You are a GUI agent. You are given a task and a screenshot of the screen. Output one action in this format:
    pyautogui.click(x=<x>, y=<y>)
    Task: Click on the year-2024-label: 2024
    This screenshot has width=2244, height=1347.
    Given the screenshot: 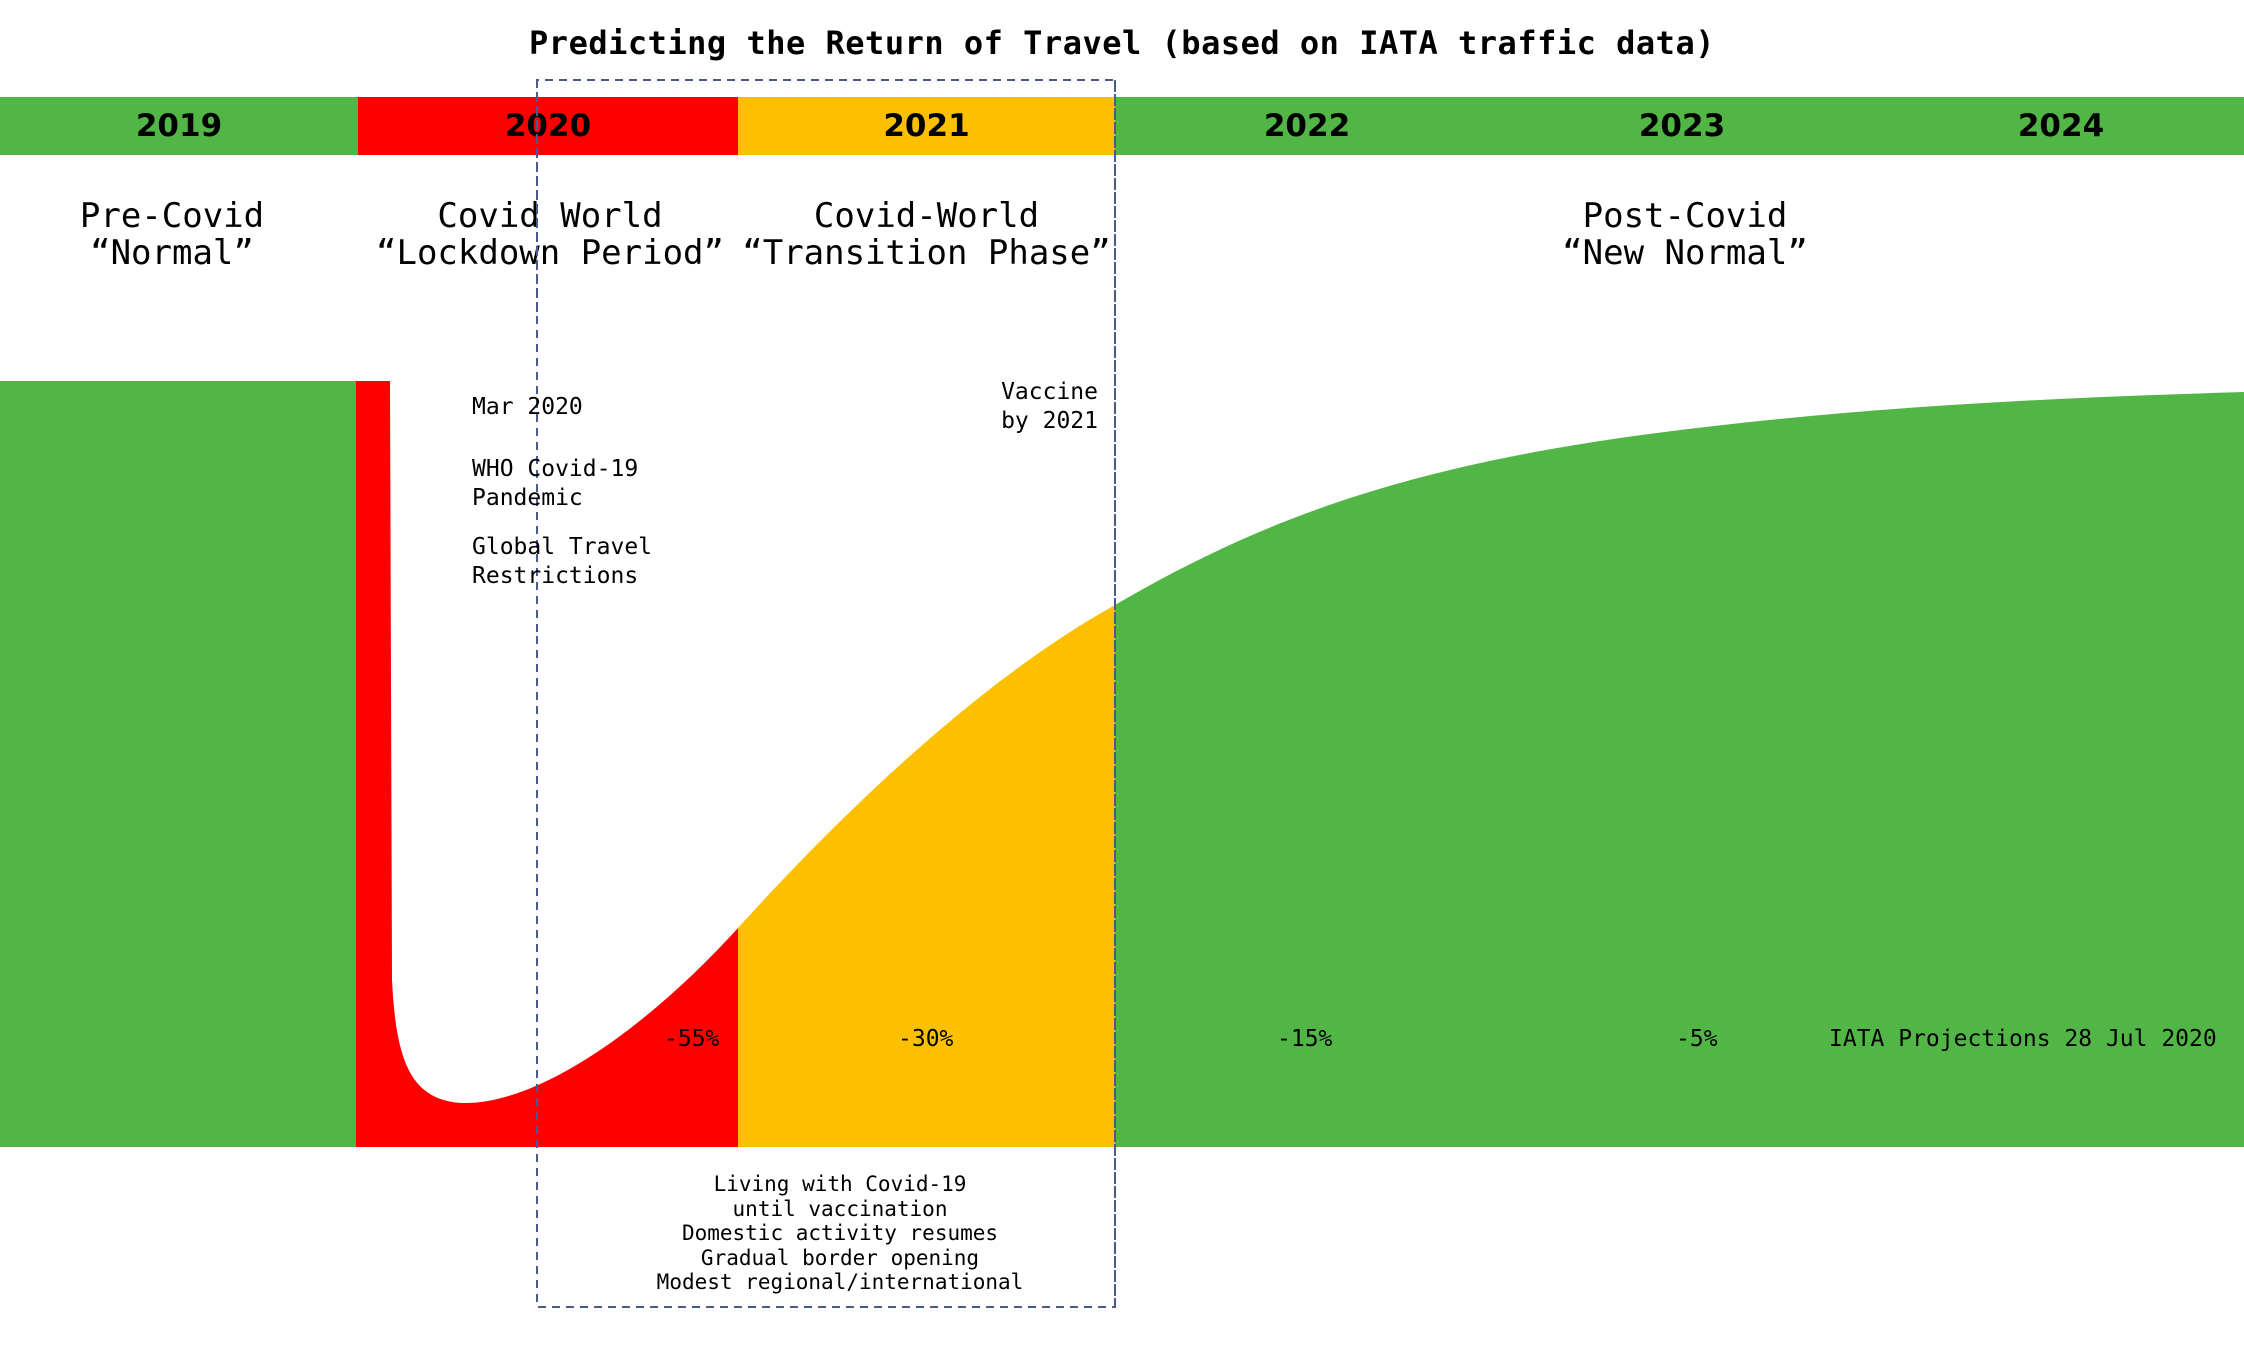 What is the action you would take?
    pyautogui.click(x=2061, y=126)
    